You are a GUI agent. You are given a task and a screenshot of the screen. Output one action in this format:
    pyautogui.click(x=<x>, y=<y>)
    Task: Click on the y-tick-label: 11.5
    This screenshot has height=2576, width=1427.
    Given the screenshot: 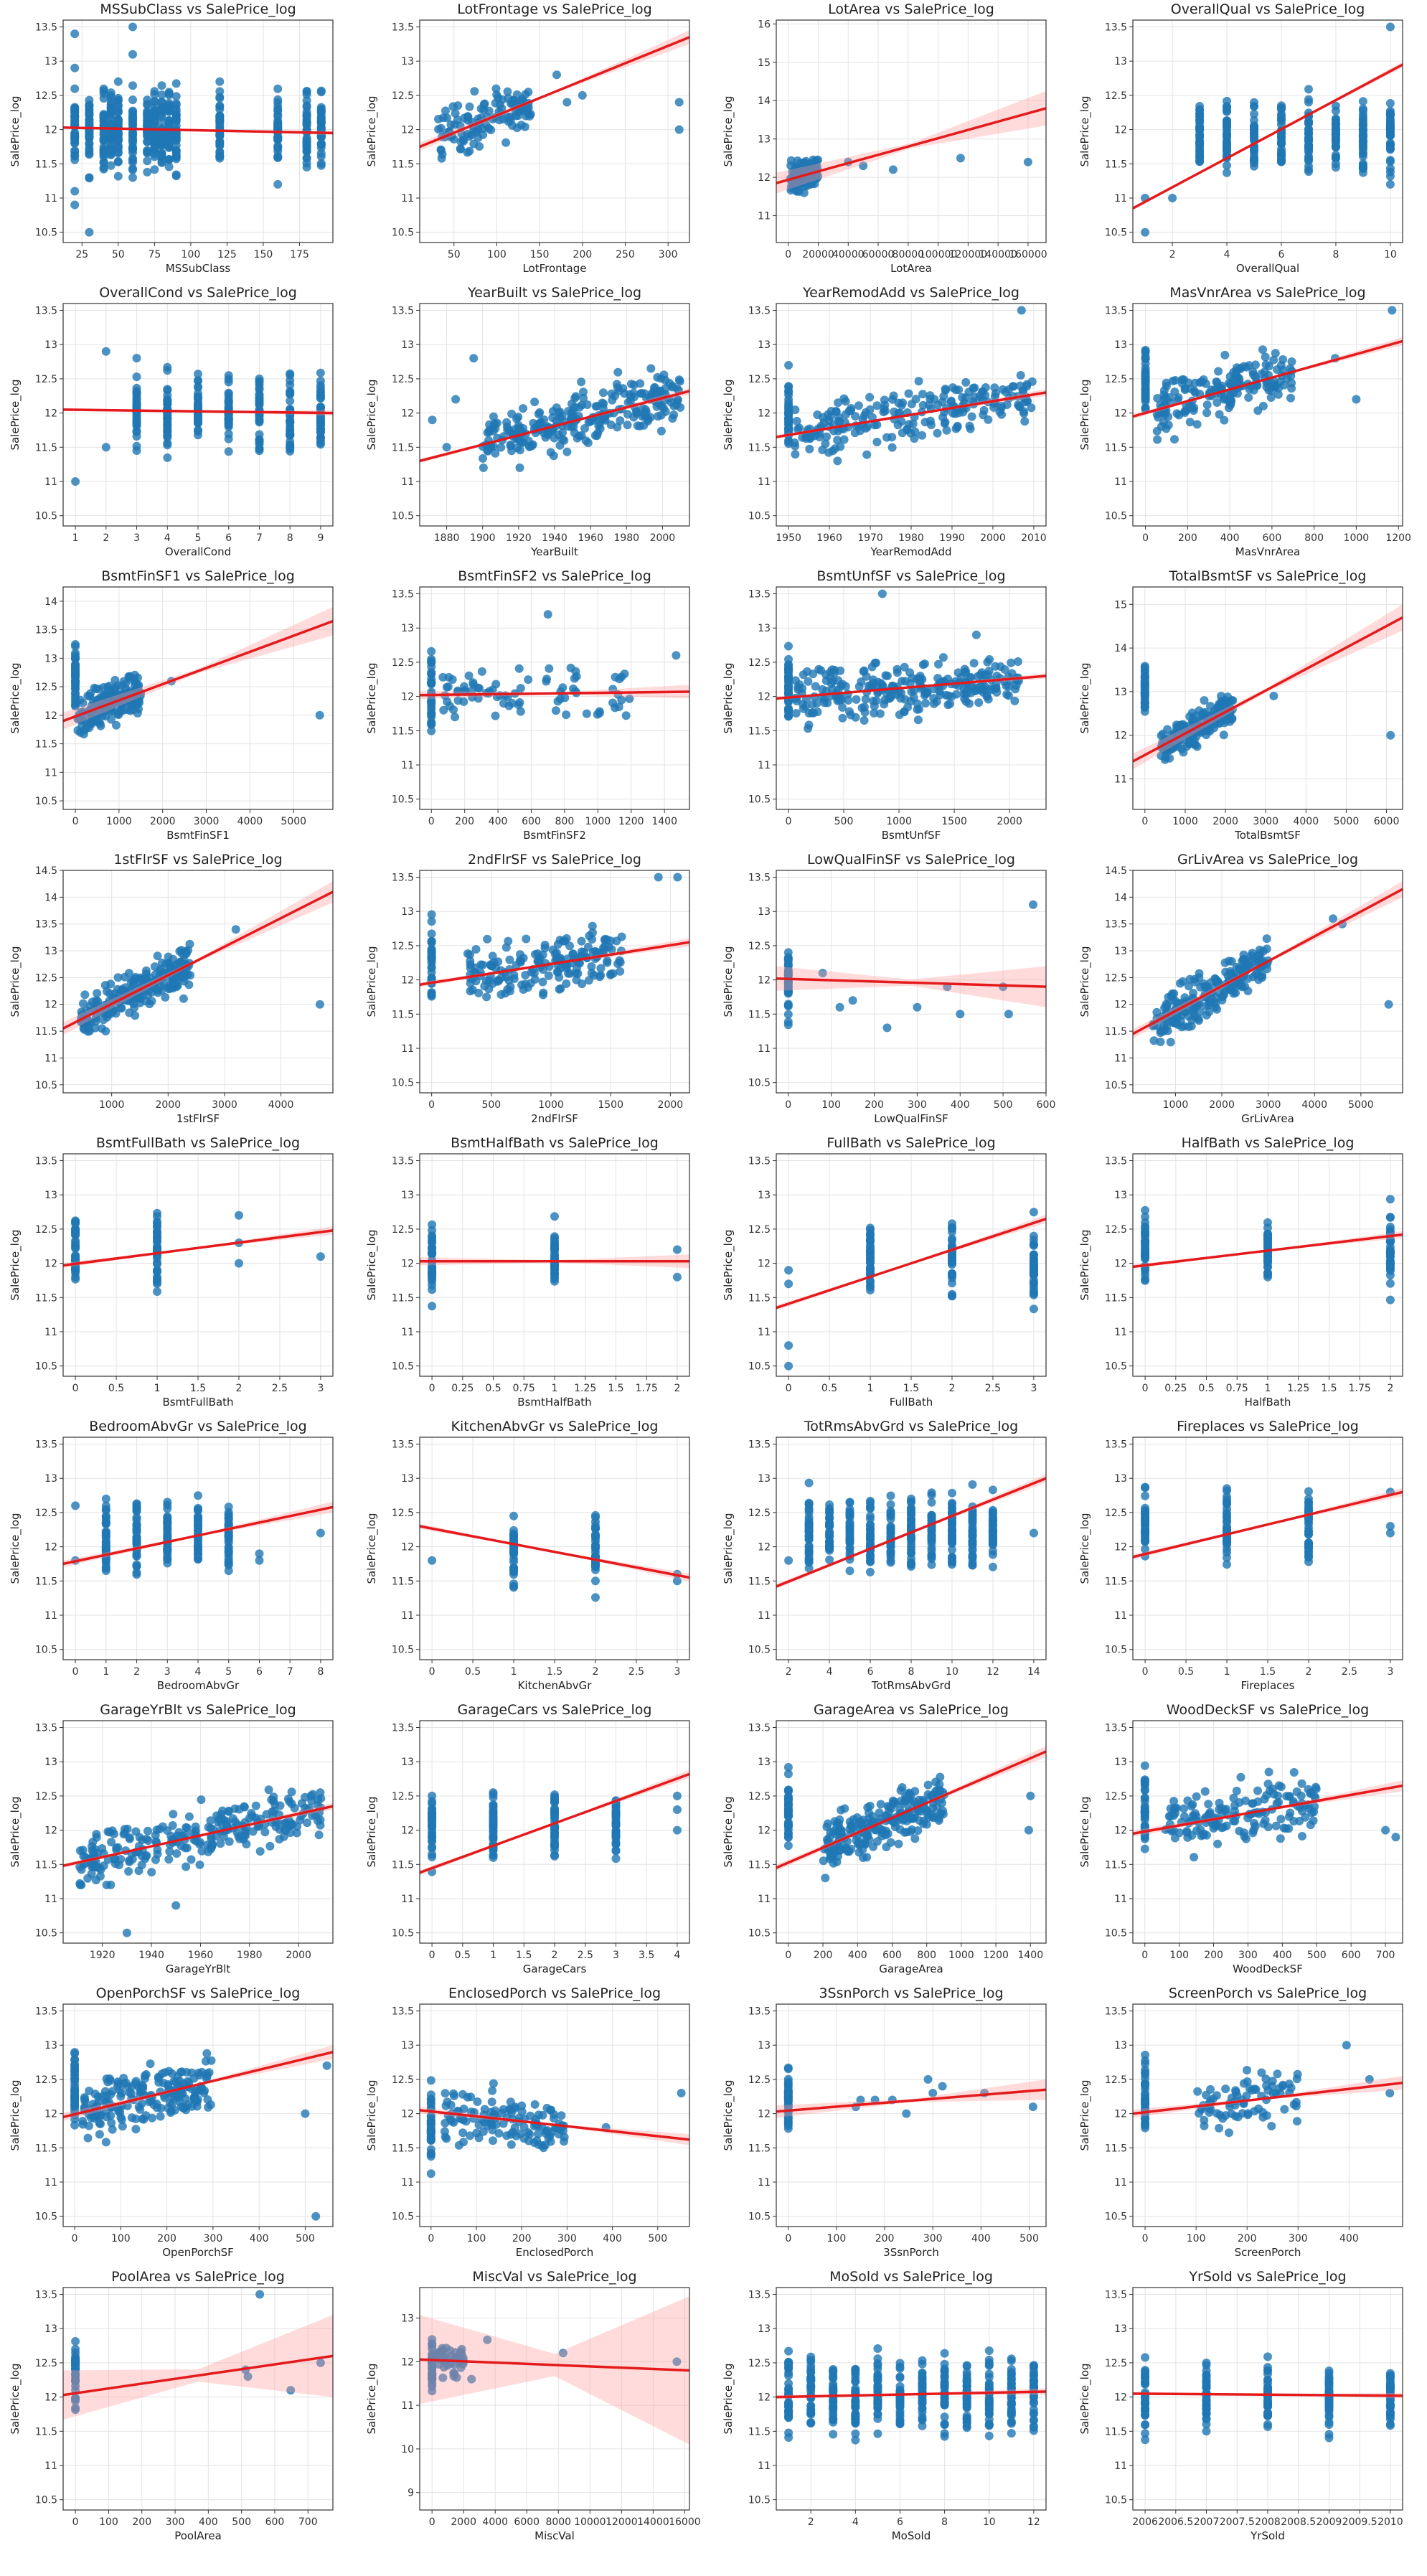 What is the action you would take?
    pyautogui.click(x=1116, y=164)
    